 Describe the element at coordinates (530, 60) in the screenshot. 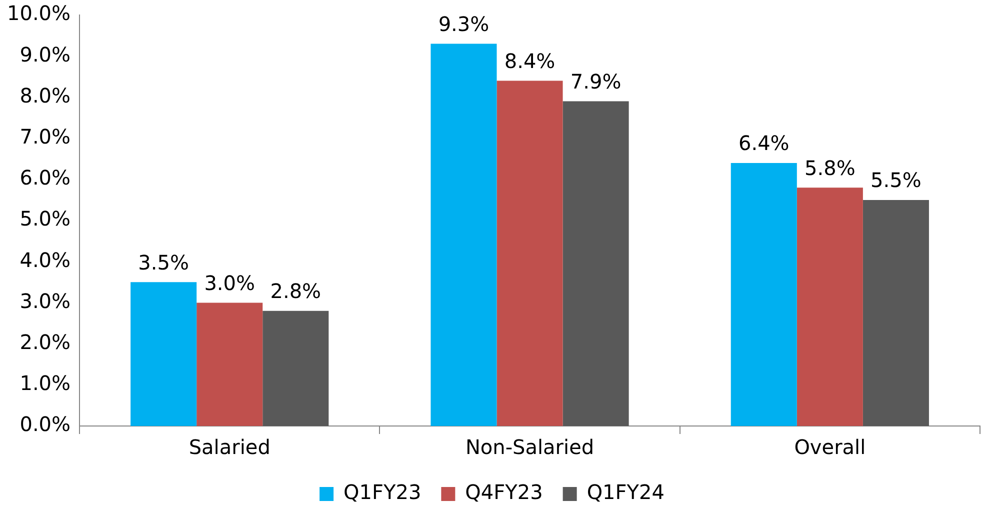

I see `data-label: 8.4%` at that location.